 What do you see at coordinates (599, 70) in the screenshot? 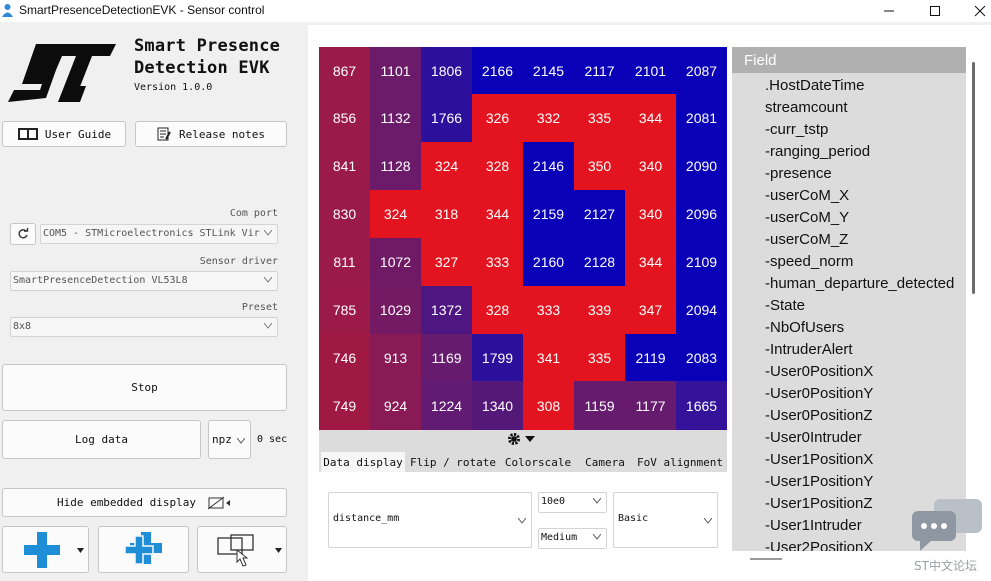
I see `heatmap-cell: 2117` at bounding box center [599, 70].